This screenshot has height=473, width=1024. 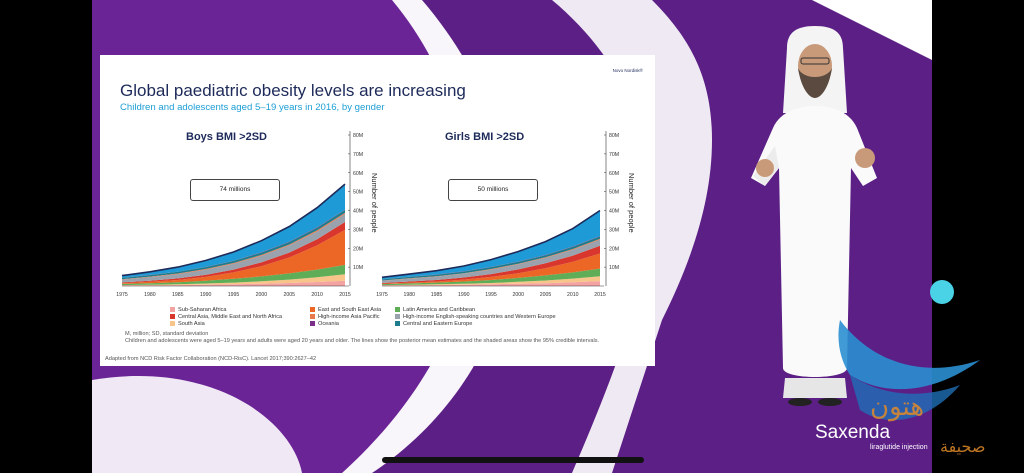 I want to click on y-tick-label-1-4: 50M, so click(x=614, y=193).